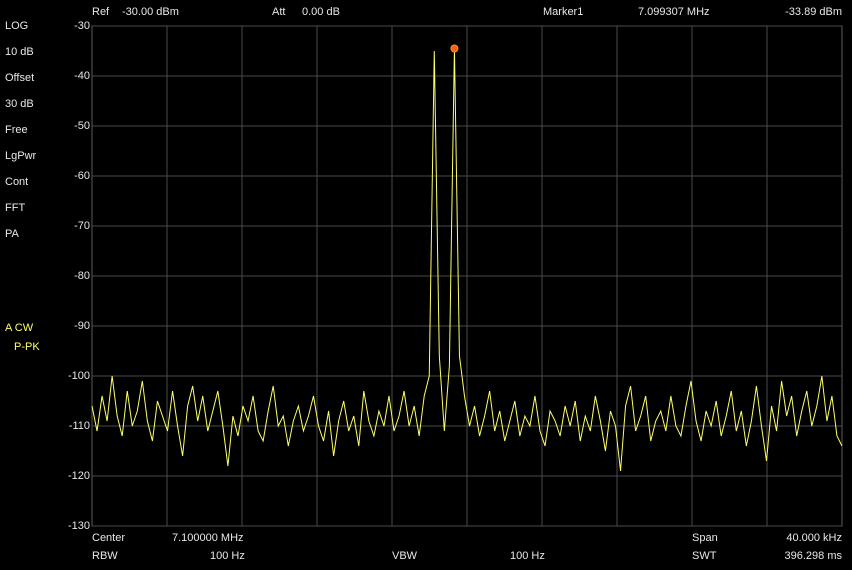 This screenshot has width=852, height=570. What do you see at coordinates (674, 12) in the screenshot?
I see `marker-frequency: 7.099307 MHz` at bounding box center [674, 12].